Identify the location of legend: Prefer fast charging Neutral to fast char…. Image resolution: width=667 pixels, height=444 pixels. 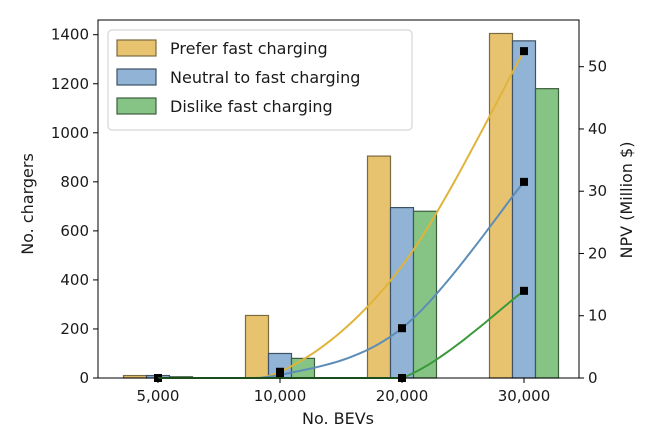
(260, 80).